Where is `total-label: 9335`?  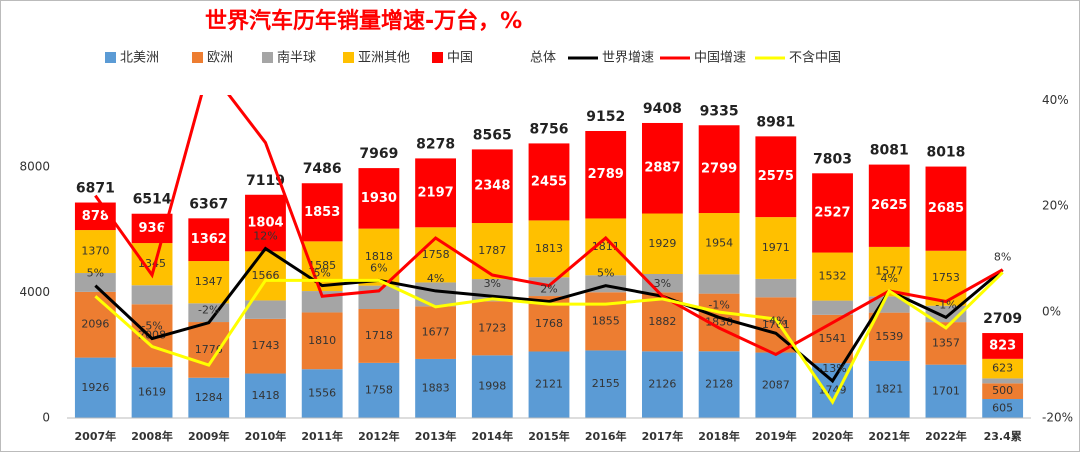 total-label: 9335 is located at coordinates (719, 111).